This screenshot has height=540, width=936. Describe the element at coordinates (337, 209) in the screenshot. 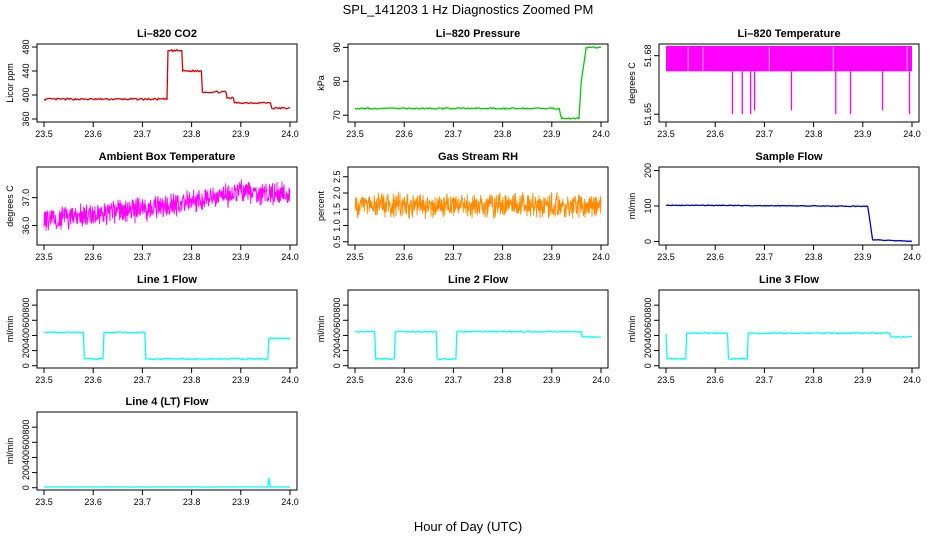

I see `y-tick-label: 1.5` at that location.